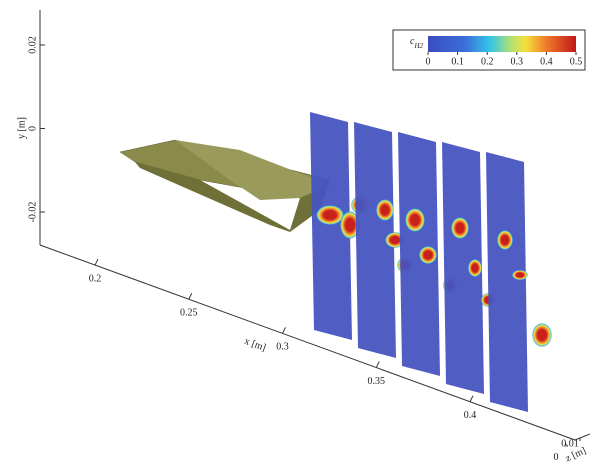 The image size is (590, 463). I want to click on colorbar-gradient, so click(502, 44).